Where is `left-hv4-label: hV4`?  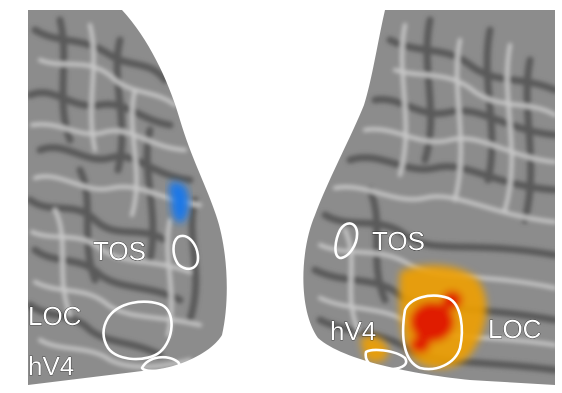 left-hv4-label: hV4 is located at coordinates (51, 366).